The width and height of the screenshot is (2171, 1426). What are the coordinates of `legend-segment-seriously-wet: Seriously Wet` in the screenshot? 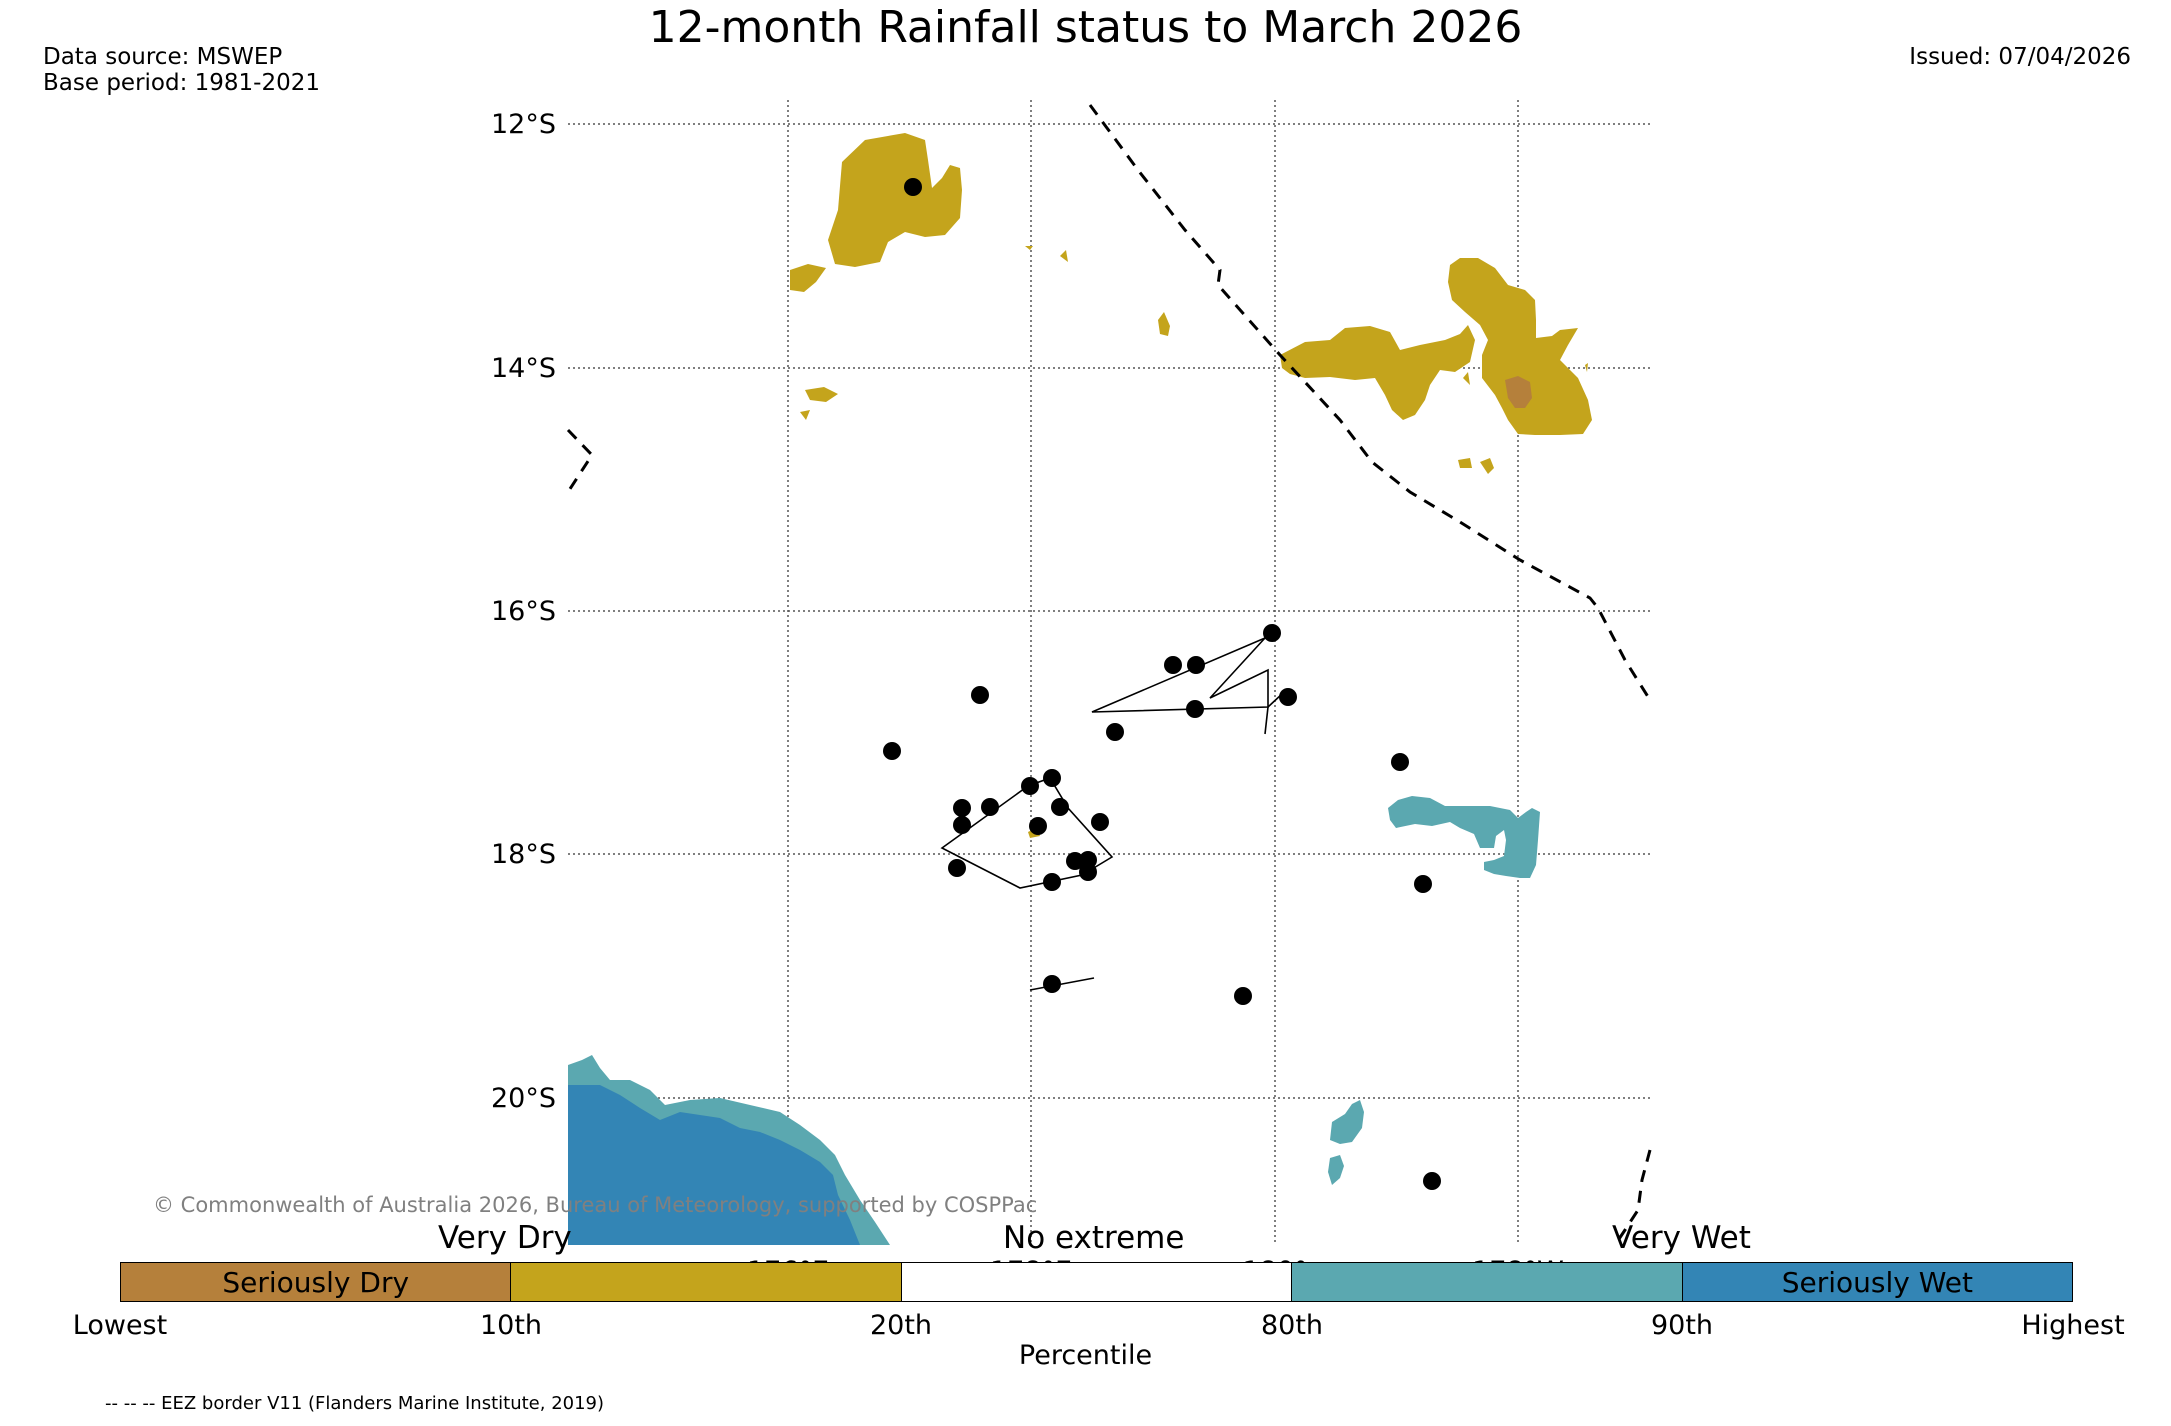 It's located at (1877, 1282).